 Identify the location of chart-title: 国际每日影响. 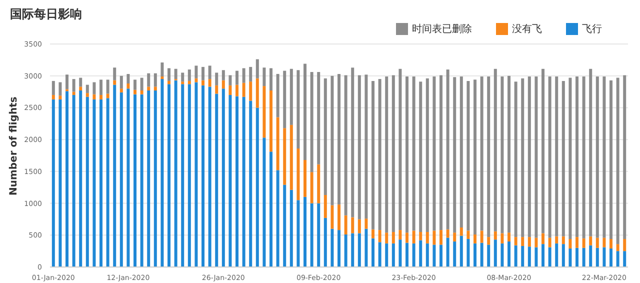
(46, 14).